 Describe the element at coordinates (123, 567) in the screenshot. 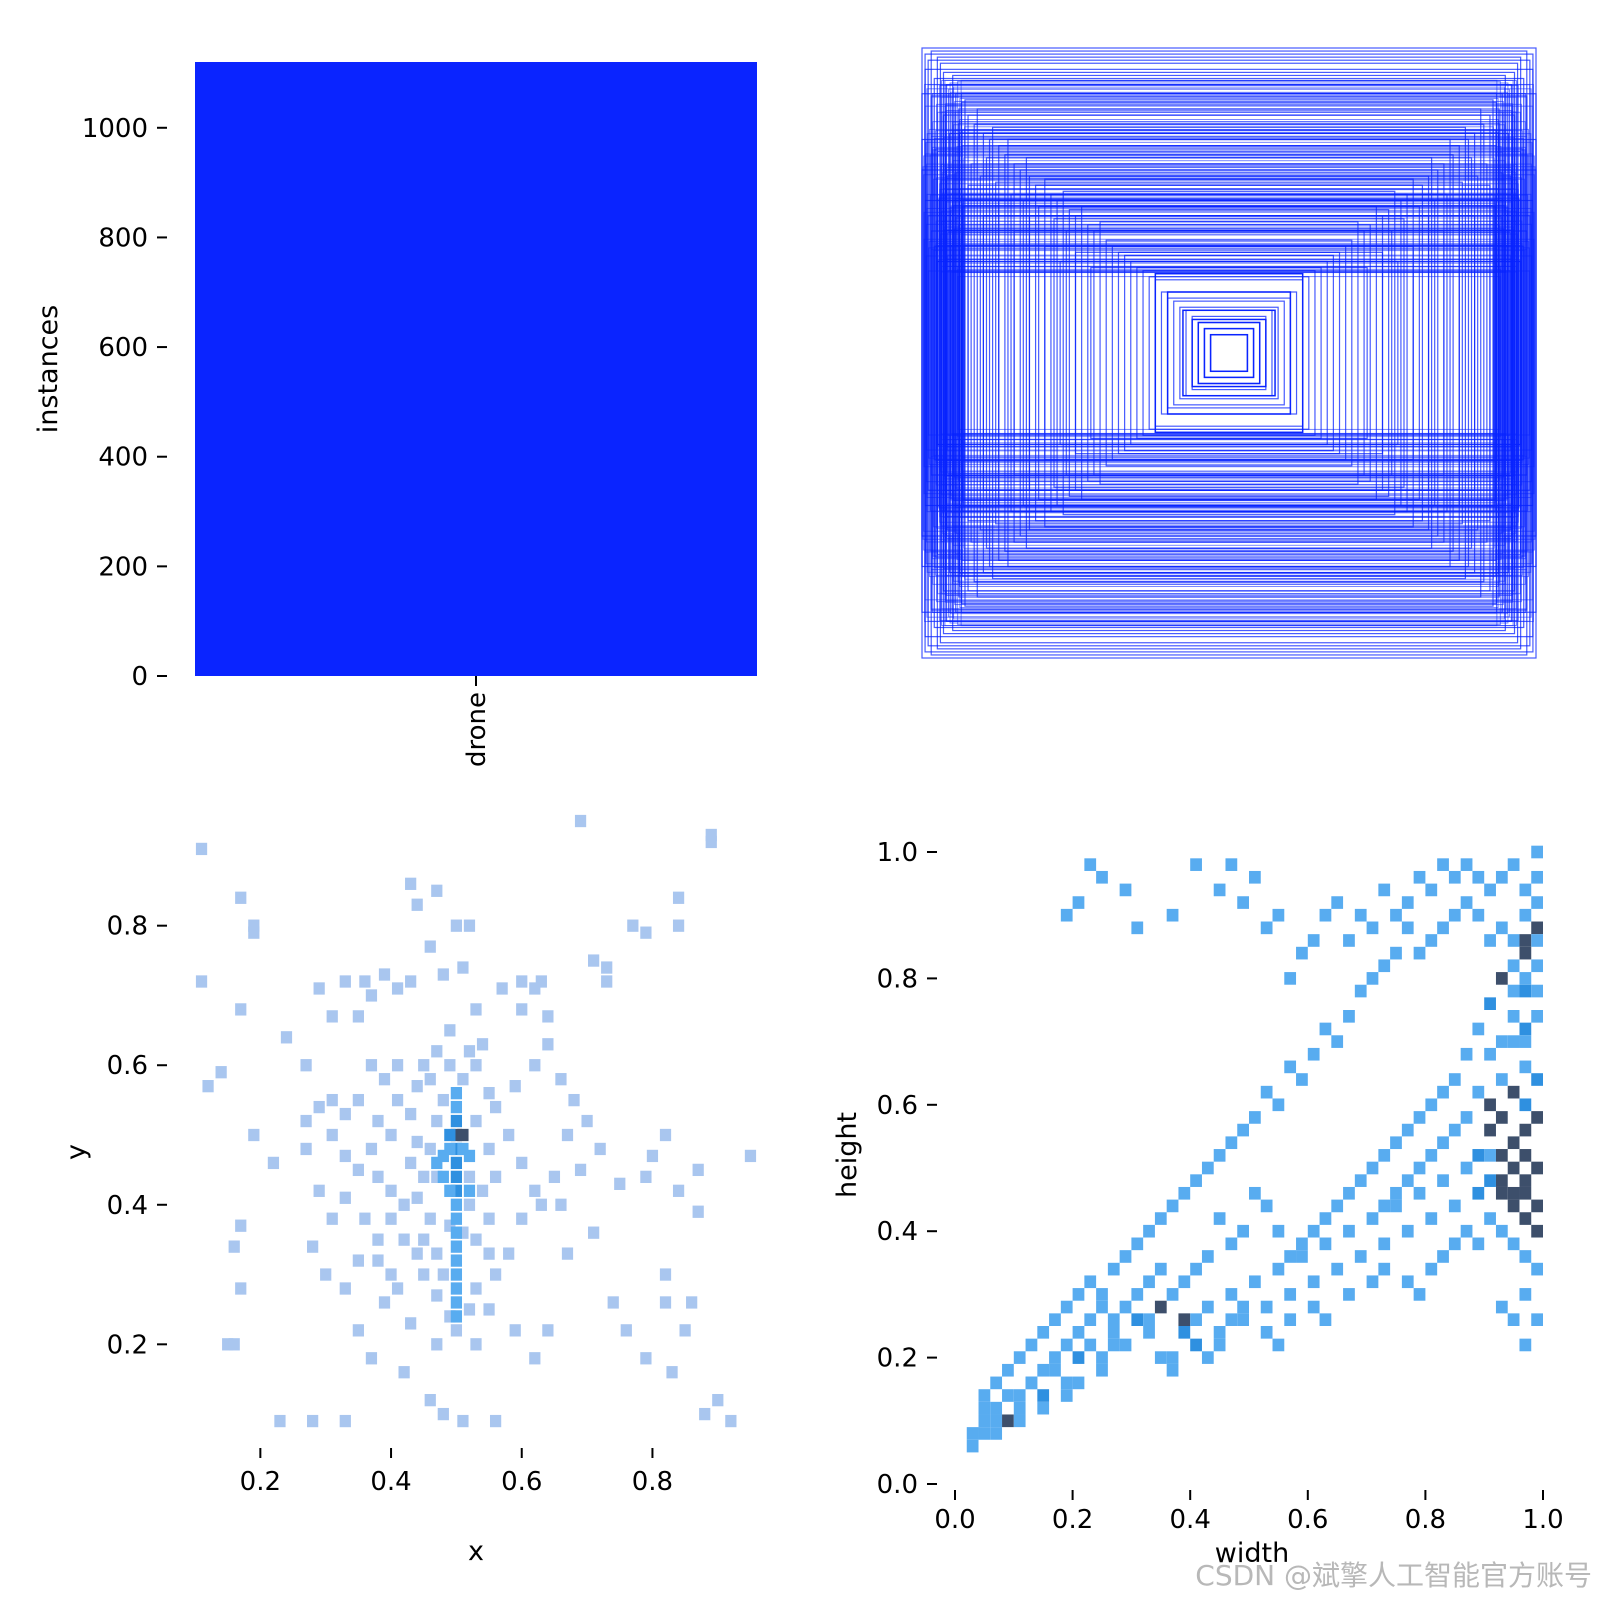

I see `y-tick-label-200: 200` at that location.